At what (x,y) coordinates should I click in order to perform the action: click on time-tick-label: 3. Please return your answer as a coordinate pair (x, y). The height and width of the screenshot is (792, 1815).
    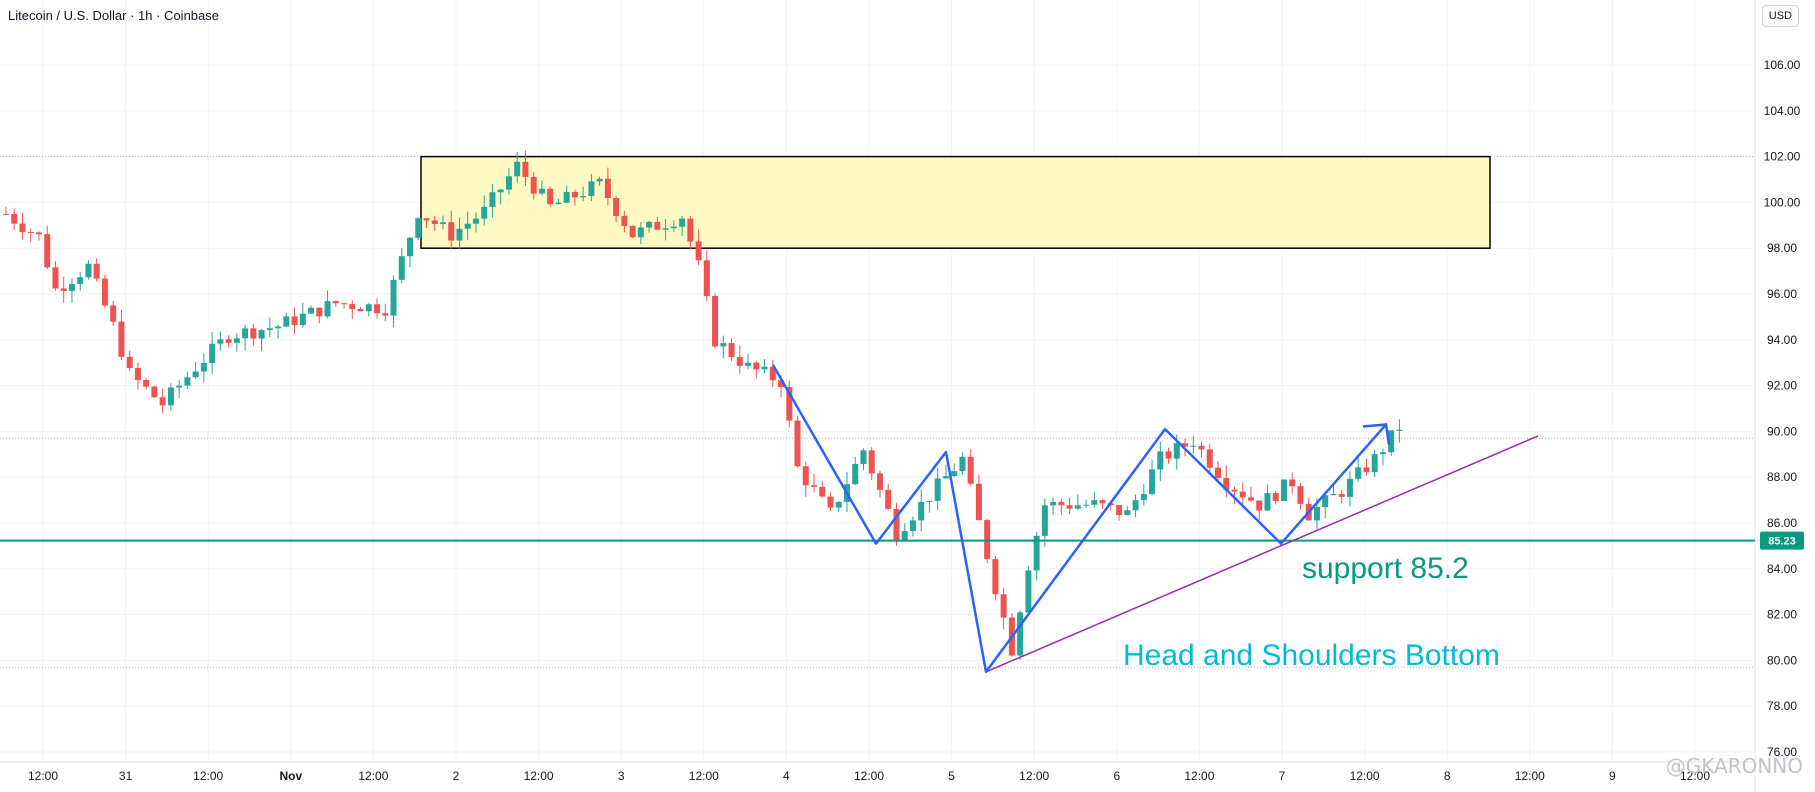
    Looking at the image, I should click on (621, 776).